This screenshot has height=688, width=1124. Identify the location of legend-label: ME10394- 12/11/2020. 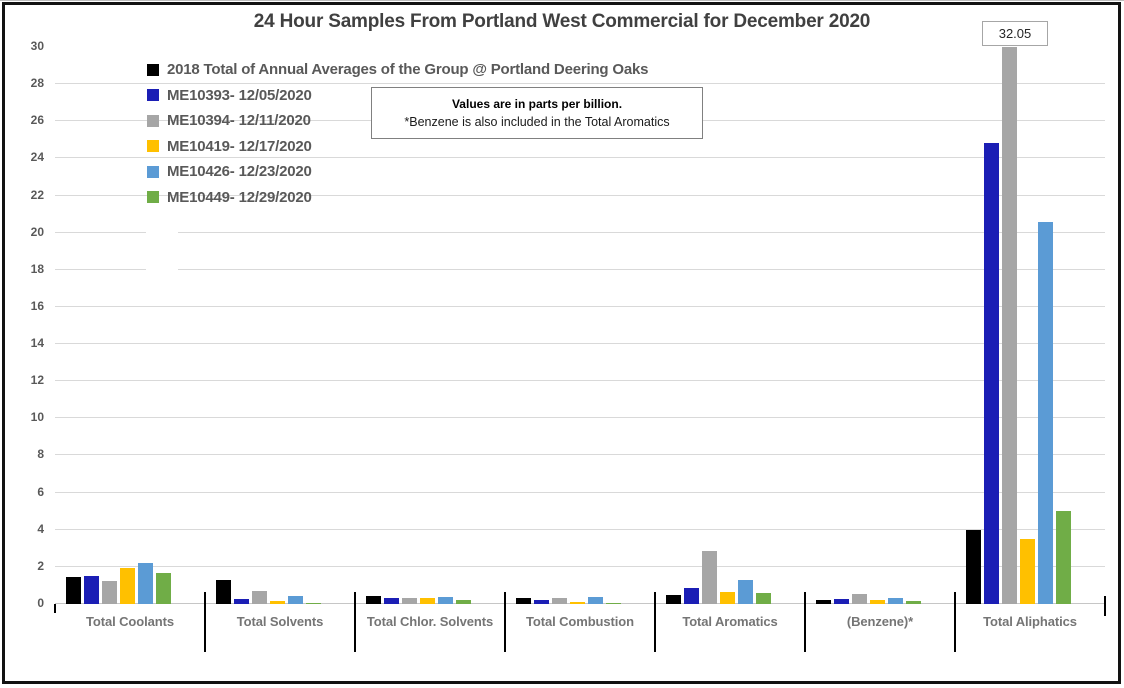
(239, 121).